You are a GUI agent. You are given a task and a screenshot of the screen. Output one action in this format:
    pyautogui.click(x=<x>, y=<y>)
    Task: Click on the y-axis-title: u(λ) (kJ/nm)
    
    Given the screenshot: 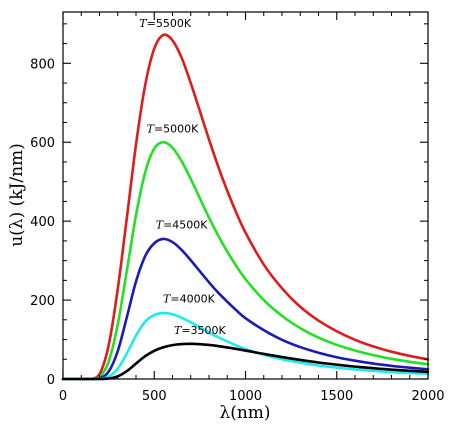 What is the action you would take?
    pyautogui.click(x=17, y=195)
    